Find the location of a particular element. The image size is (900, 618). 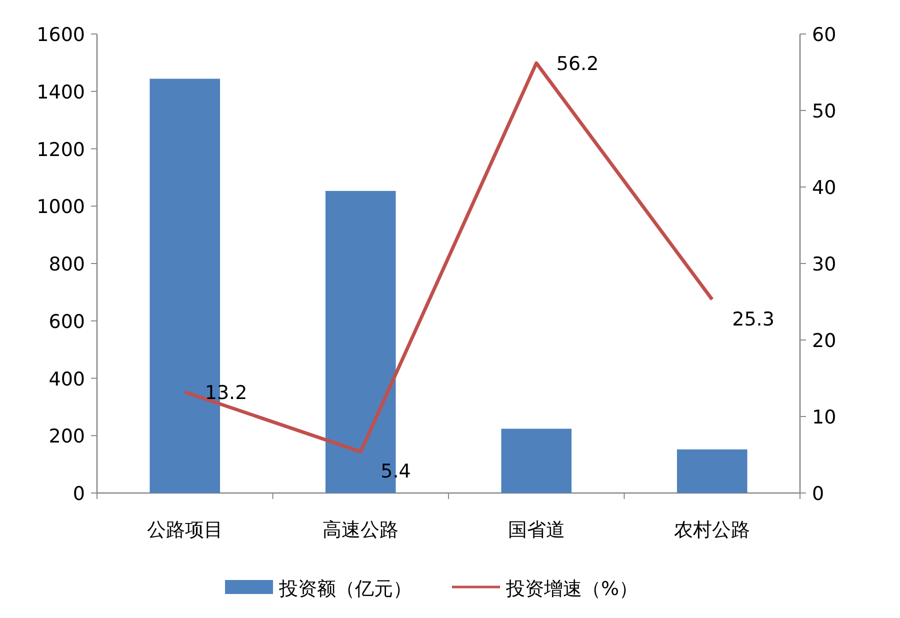

data-label: 25.3 is located at coordinates (753, 319).